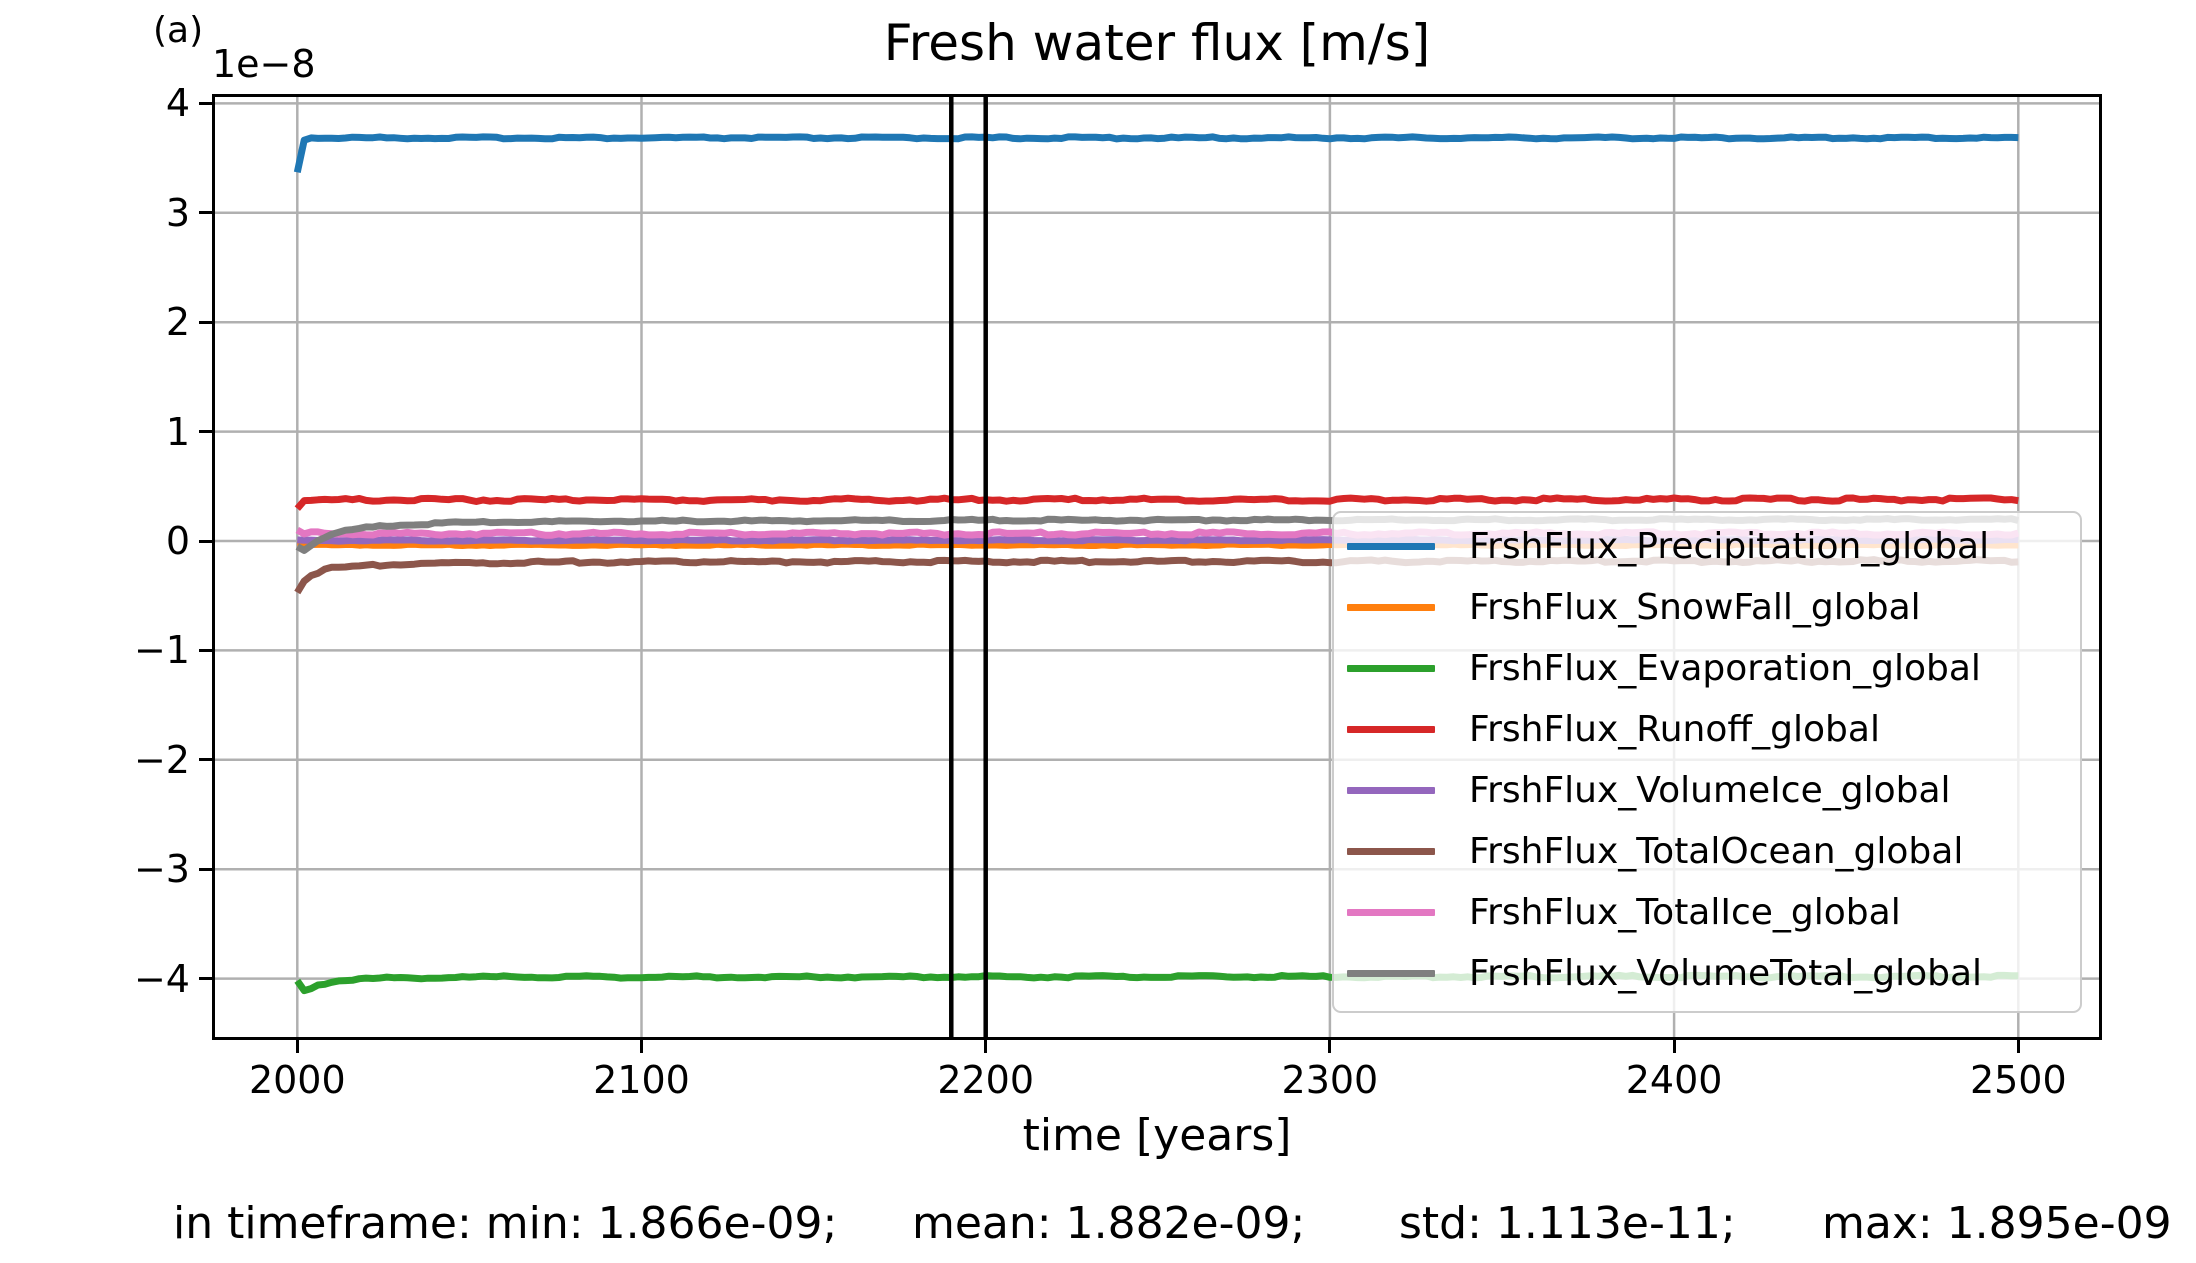  What do you see at coordinates (177, 103) in the screenshot?
I see `y-tick-label: 4` at bounding box center [177, 103].